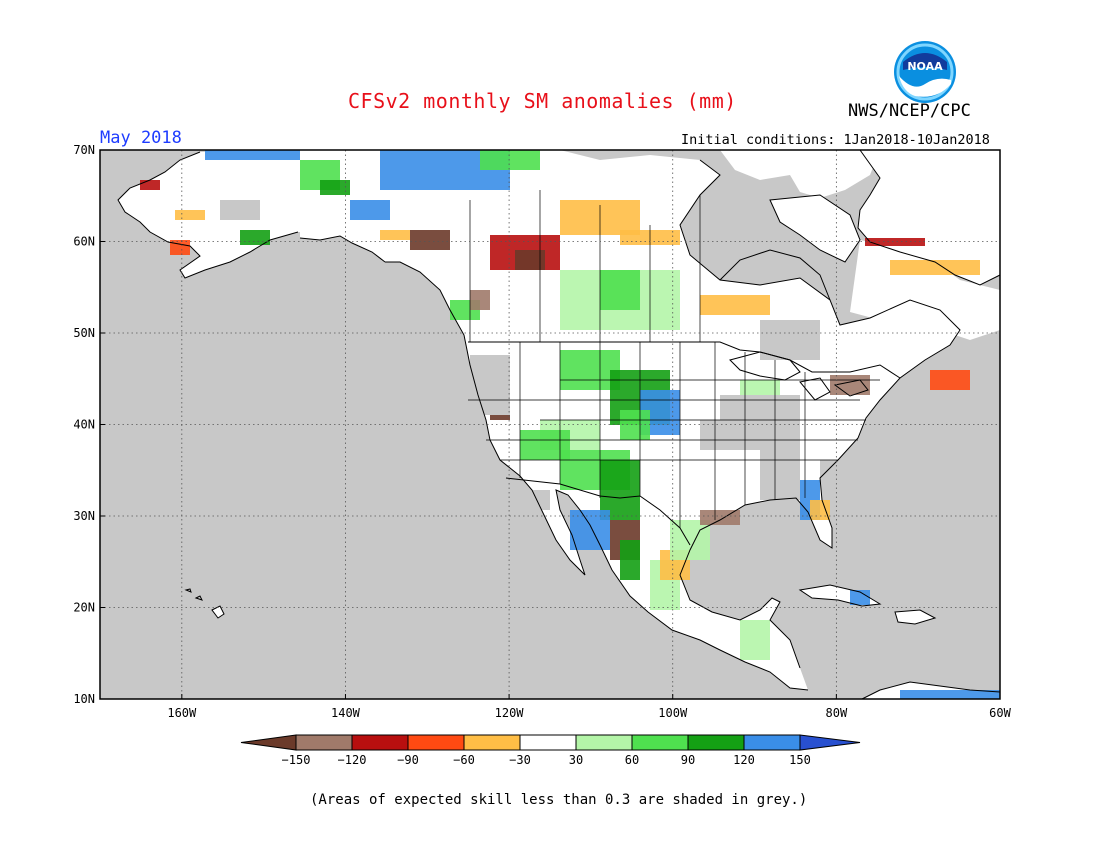 The width and height of the screenshot is (1100, 850). Describe the element at coordinates (1000, 713) in the screenshot. I see `lon-label: 60W` at that location.